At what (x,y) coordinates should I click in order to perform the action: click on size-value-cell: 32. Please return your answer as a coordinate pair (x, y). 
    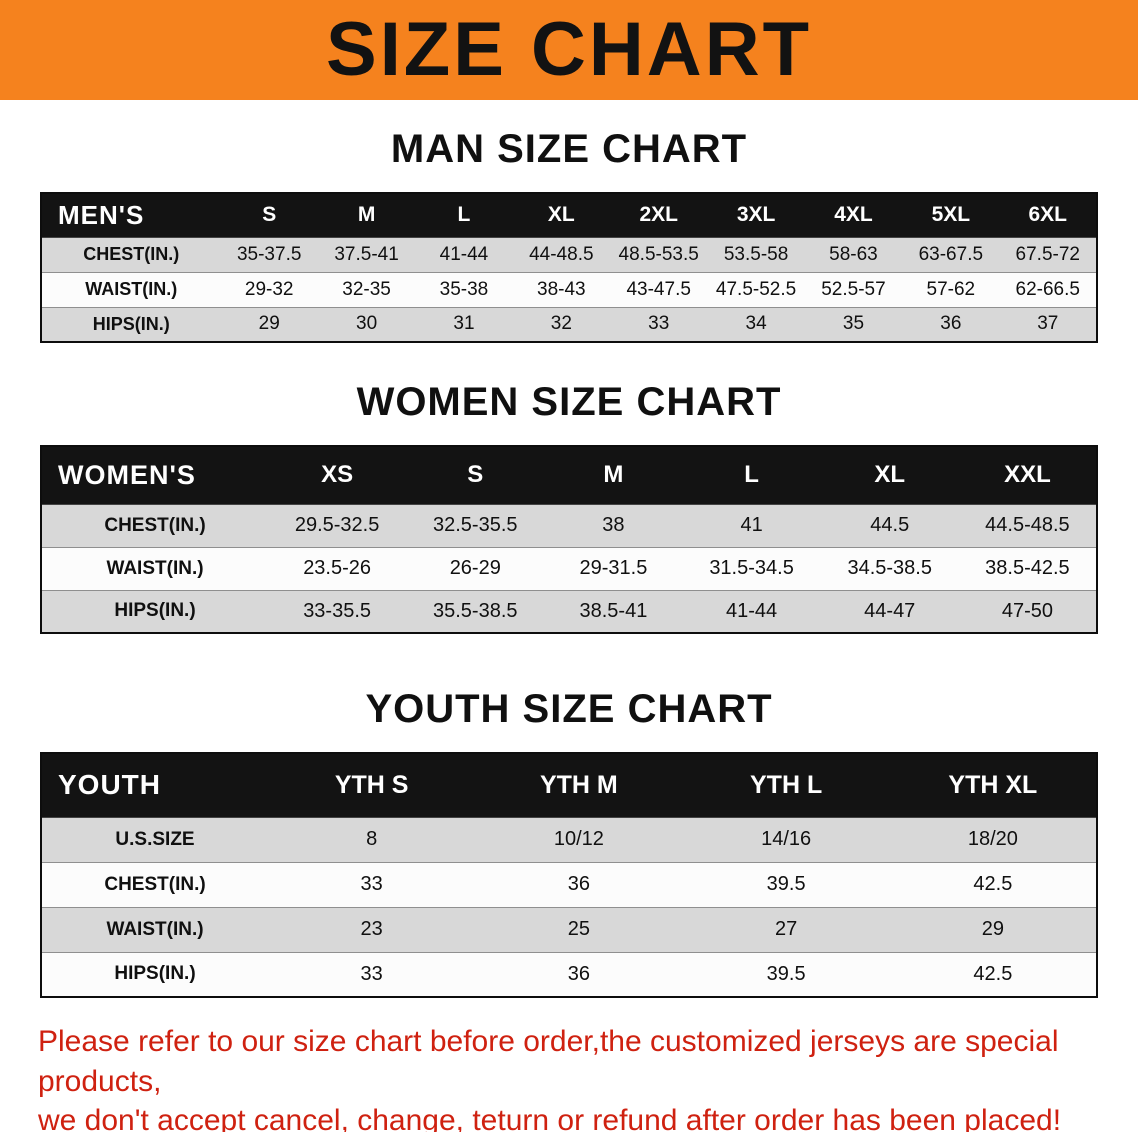
    Looking at the image, I should click on (561, 324).